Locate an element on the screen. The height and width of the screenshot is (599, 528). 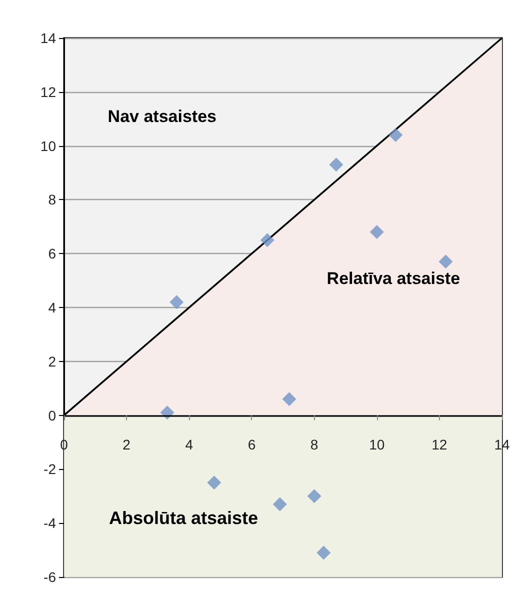
x-tick-label: 10 is located at coordinates (377, 444).